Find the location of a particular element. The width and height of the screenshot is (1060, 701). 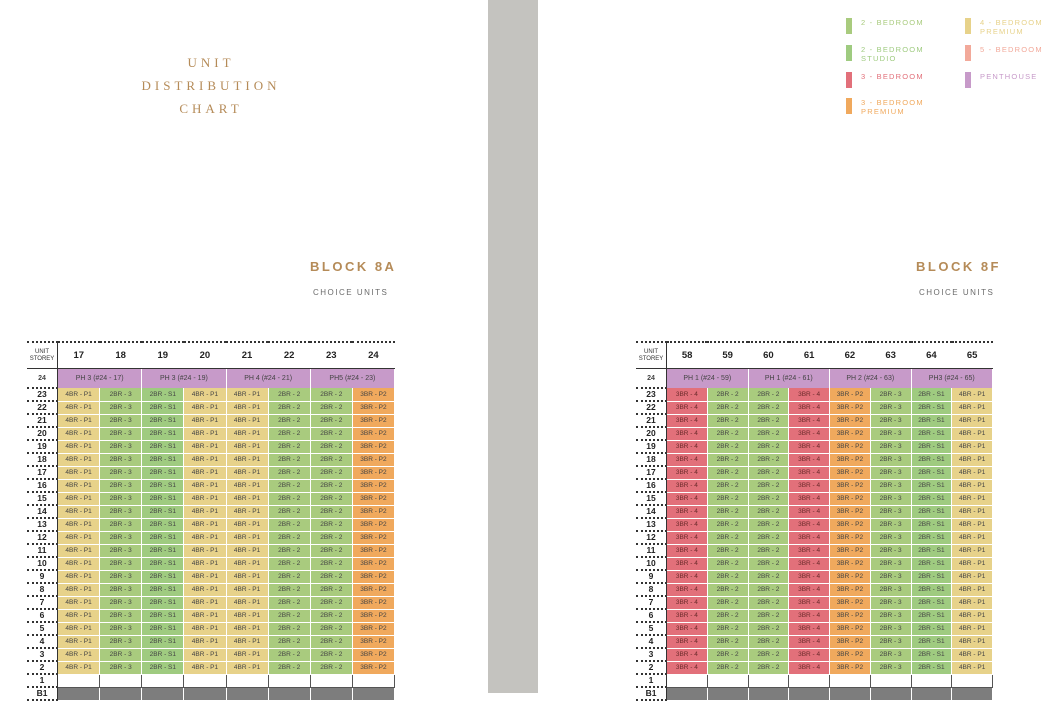

storey-label: 1 is located at coordinates (651, 681).